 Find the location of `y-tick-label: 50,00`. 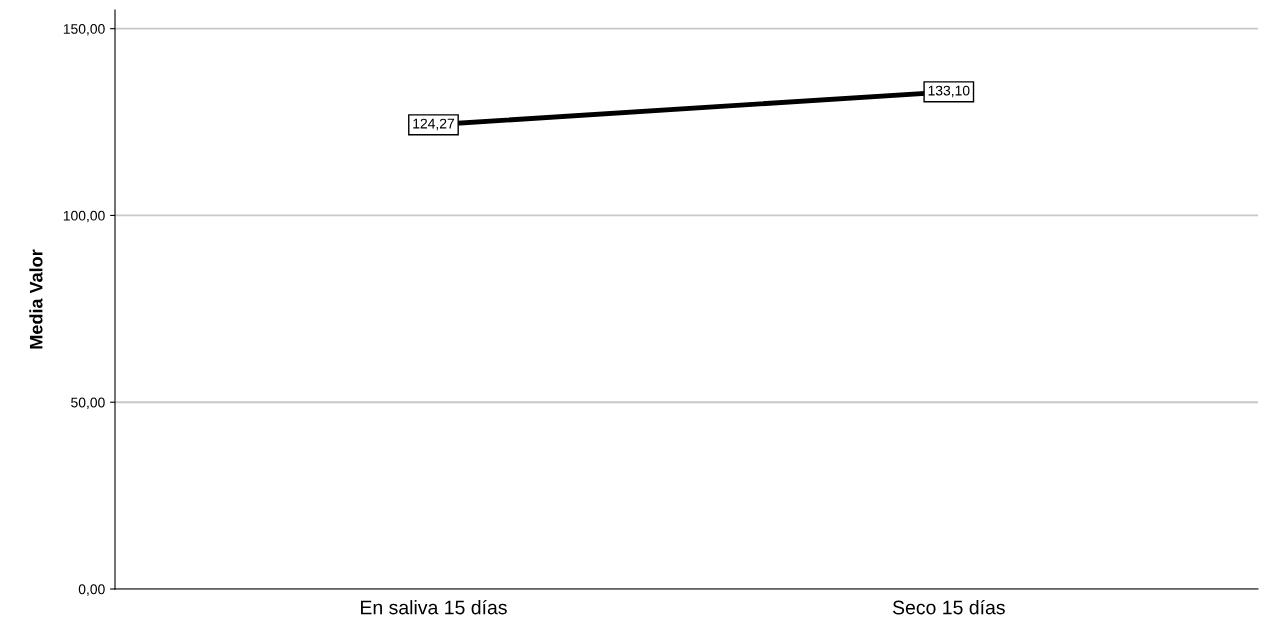

y-tick-label: 50,00 is located at coordinates (88, 403).